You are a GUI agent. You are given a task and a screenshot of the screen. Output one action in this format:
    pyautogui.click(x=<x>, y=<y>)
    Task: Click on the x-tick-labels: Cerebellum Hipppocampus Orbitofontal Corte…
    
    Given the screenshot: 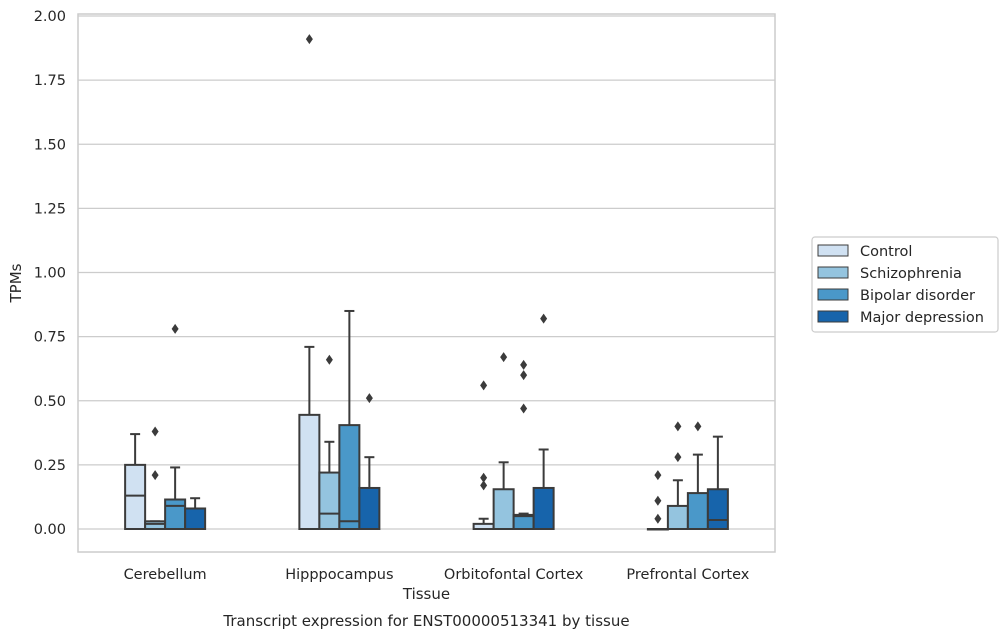 What is the action you would take?
    pyautogui.click(x=437, y=575)
    